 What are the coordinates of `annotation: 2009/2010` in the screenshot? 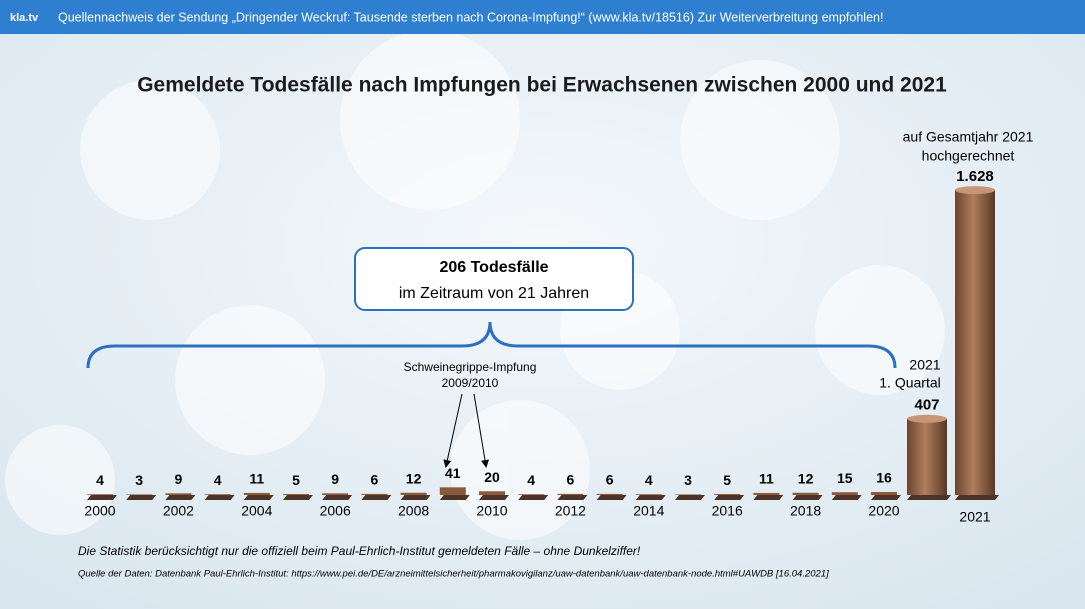 It's located at (470, 383).